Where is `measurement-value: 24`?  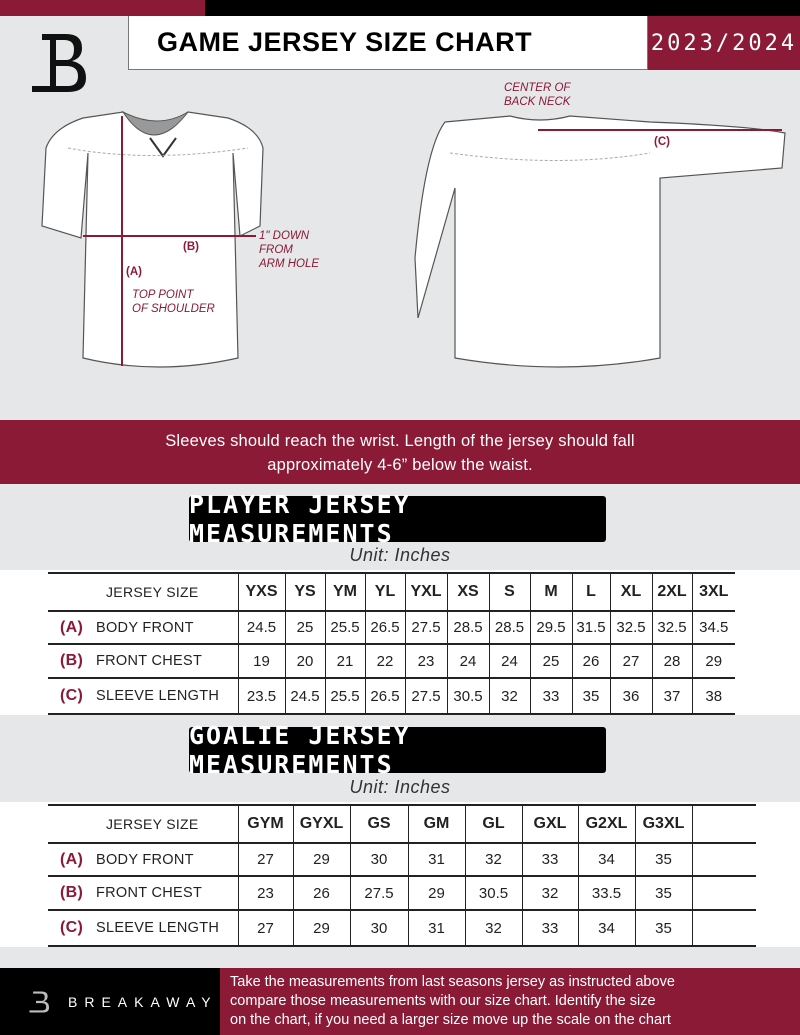 measurement-value: 24 is located at coordinates (509, 661).